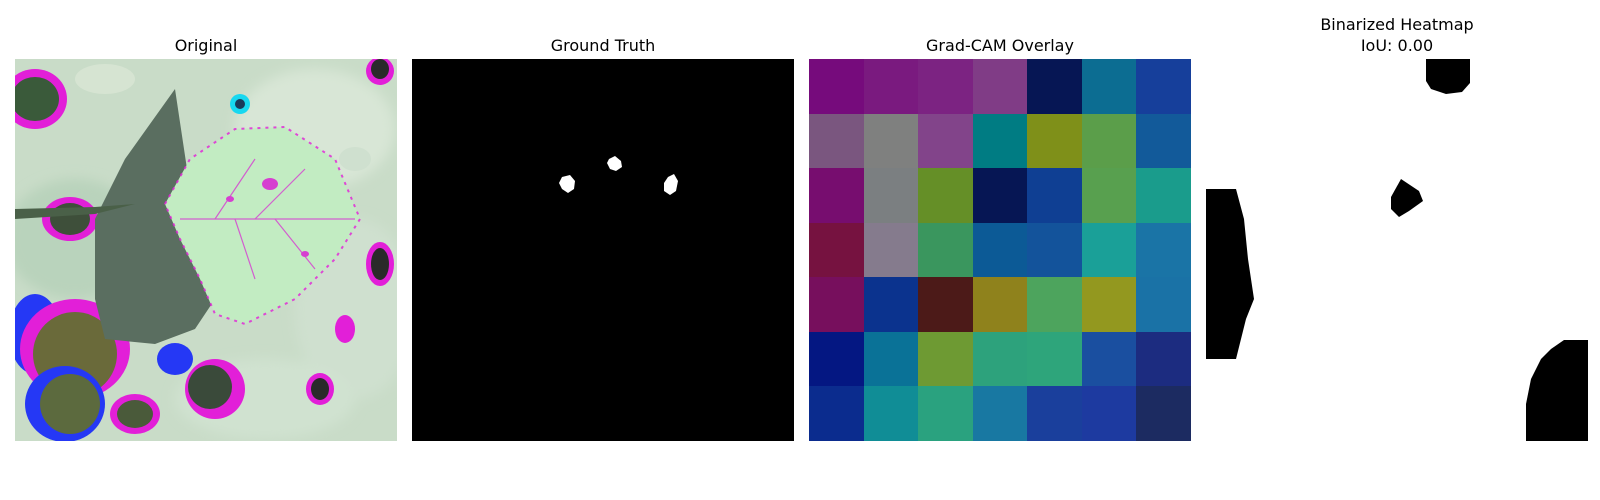 The image size is (1600, 500). Describe the element at coordinates (603, 45) in the screenshot. I see `ground-truth-title: Ground Truth` at that location.